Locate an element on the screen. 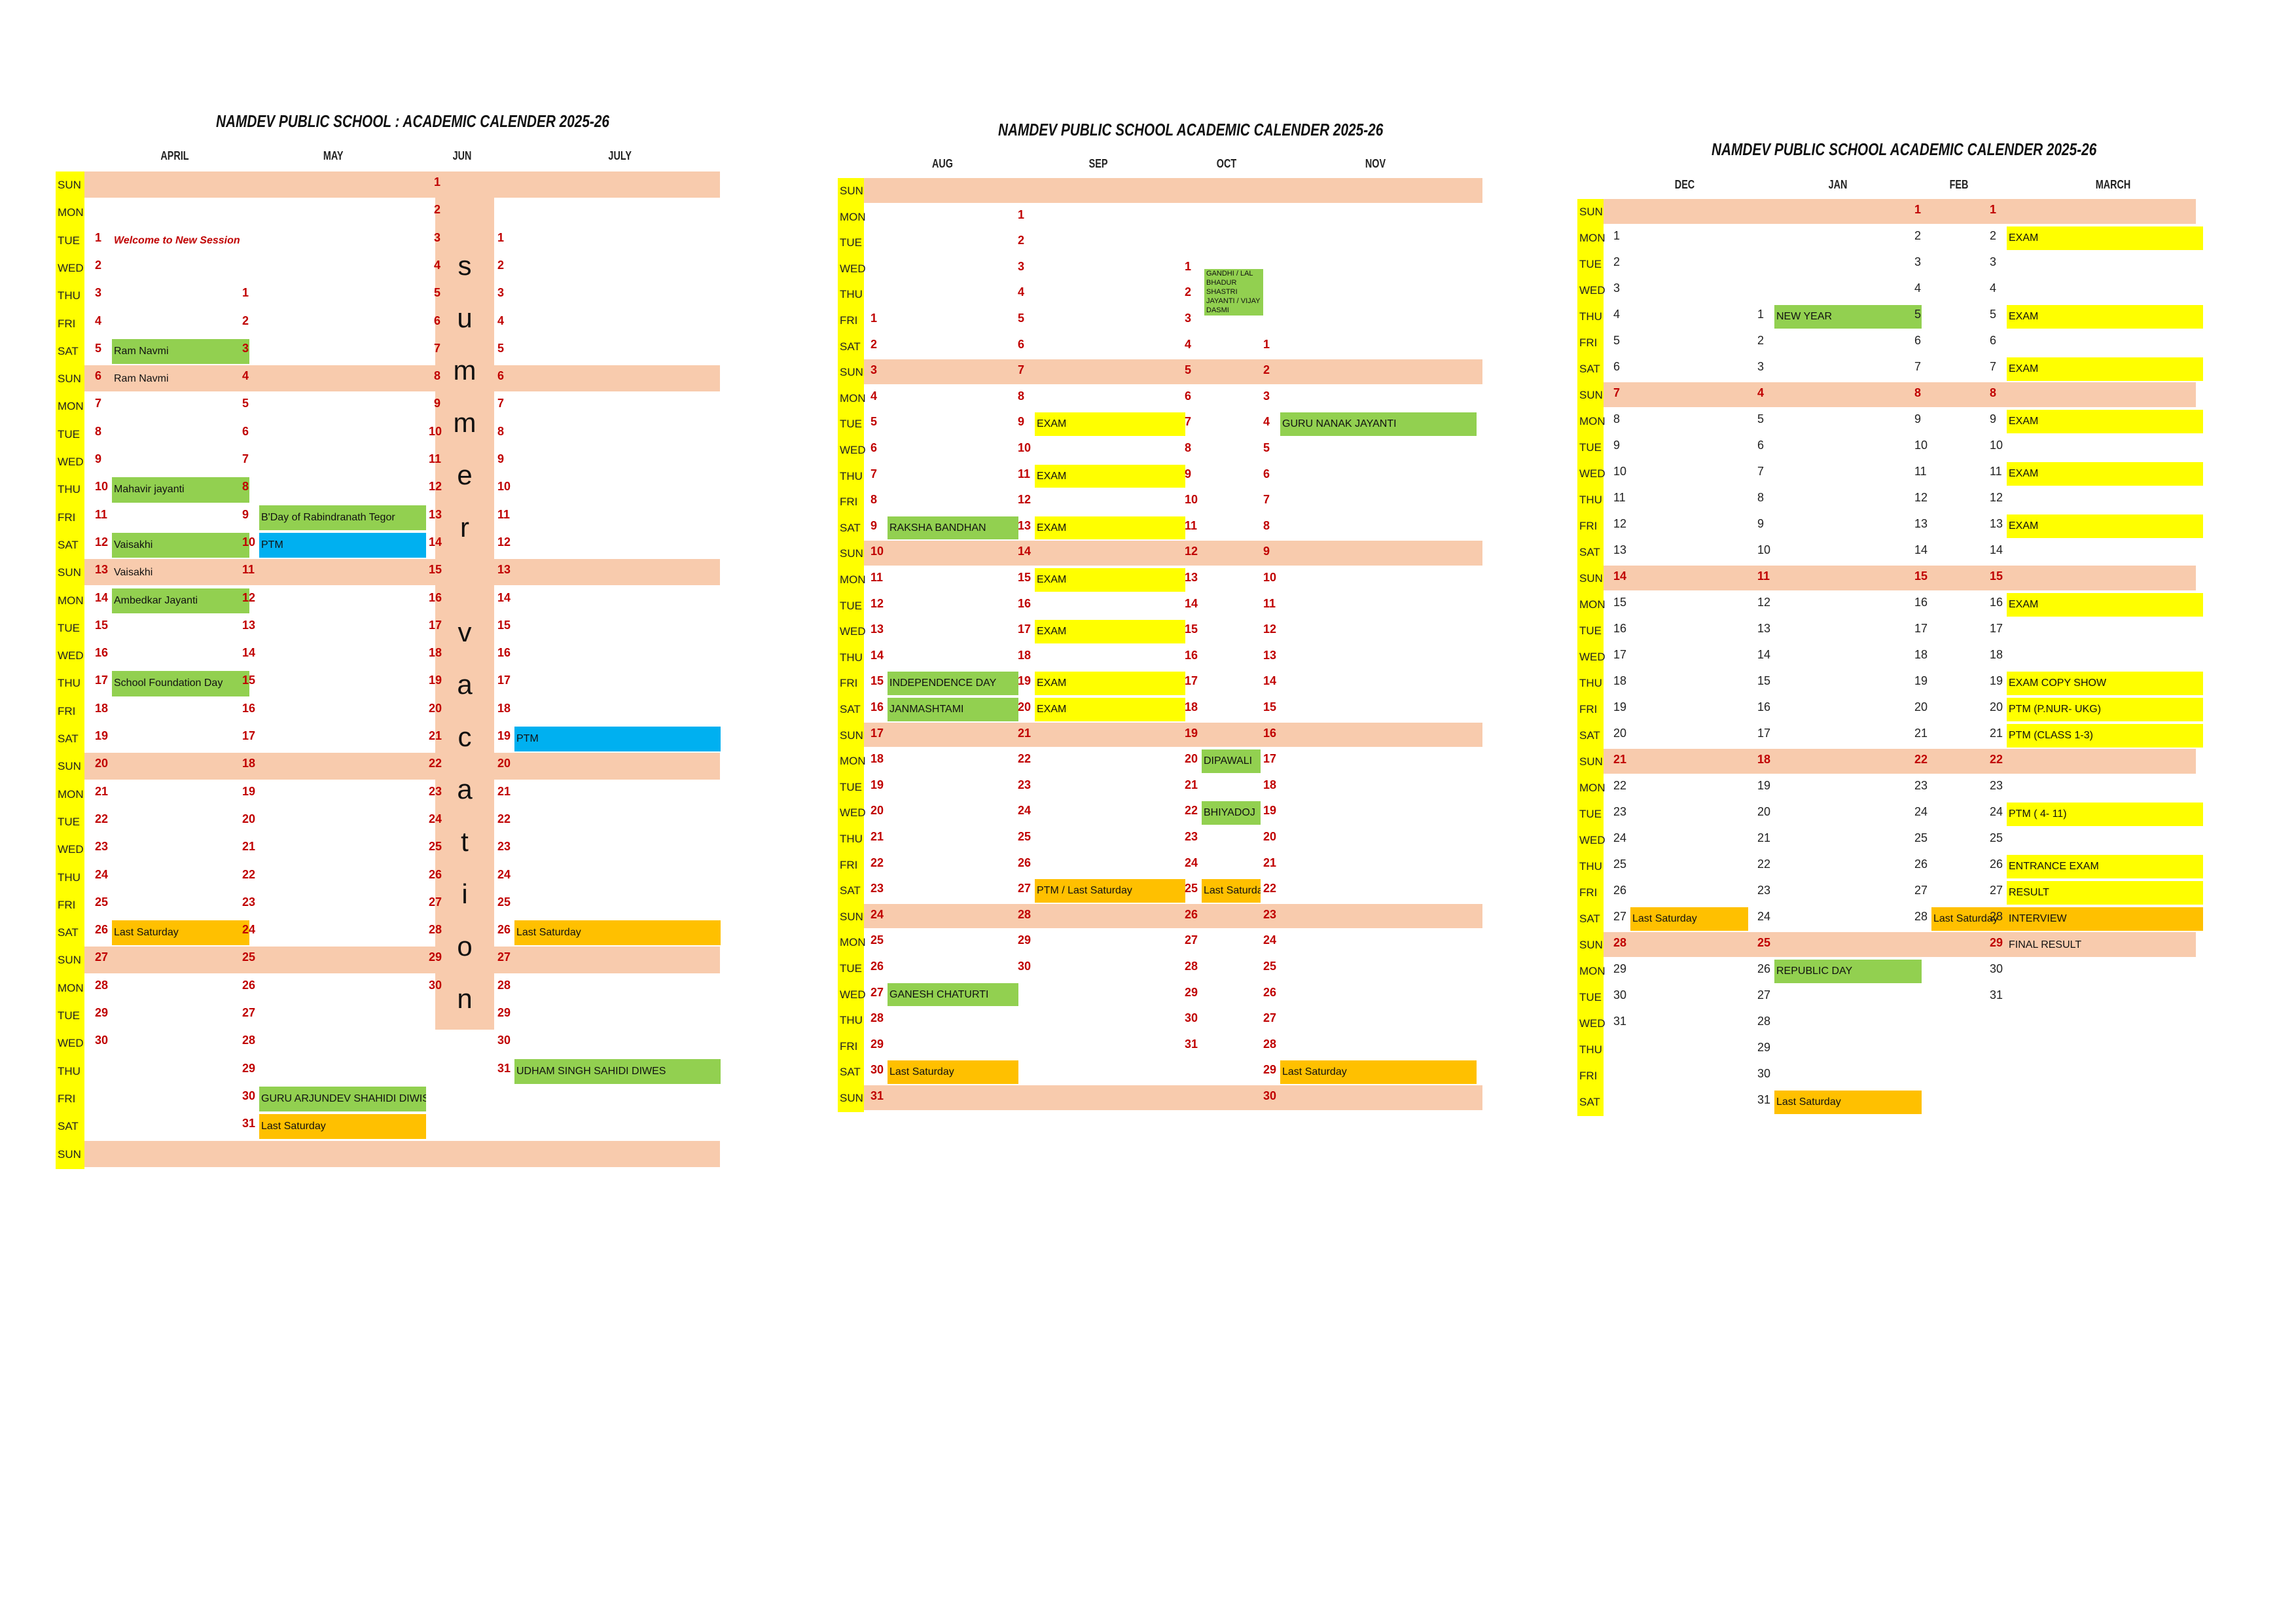 This screenshot has width=2296, height=1624. vacation-letter: n is located at coordinates (465, 999).